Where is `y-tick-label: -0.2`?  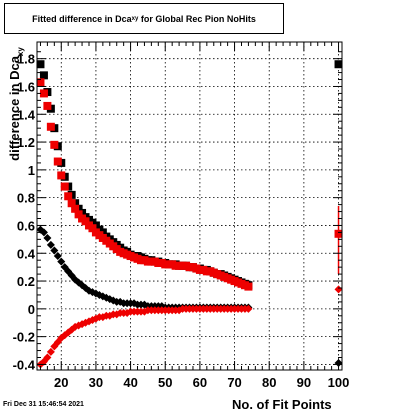 y-tick-label: -0.2 is located at coordinates (24, 337).